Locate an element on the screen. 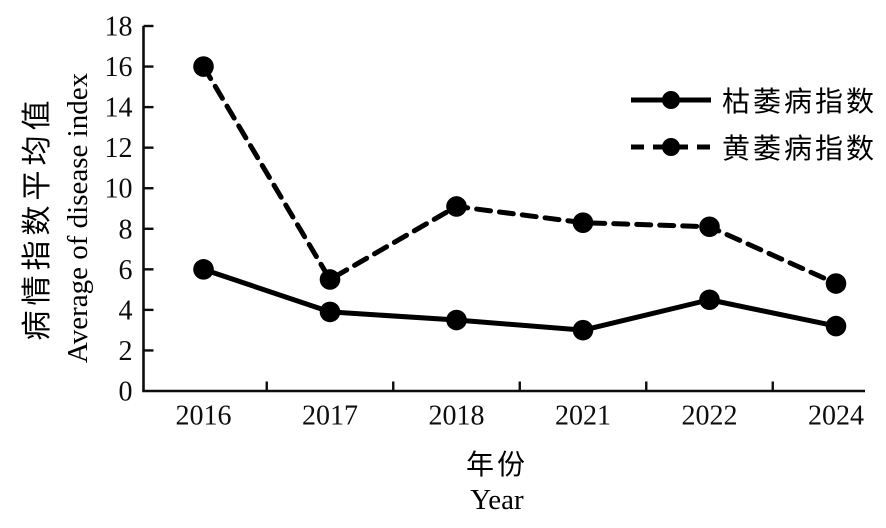  y-axis-title-en: Average of disease index is located at coordinates (78, 218).